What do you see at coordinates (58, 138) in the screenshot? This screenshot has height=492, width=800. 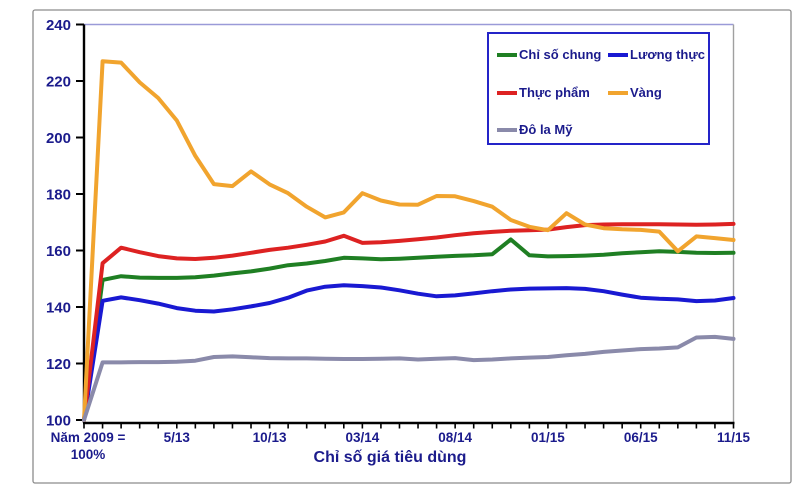 I see `y-axis-label: 200` at bounding box center [58, 138].